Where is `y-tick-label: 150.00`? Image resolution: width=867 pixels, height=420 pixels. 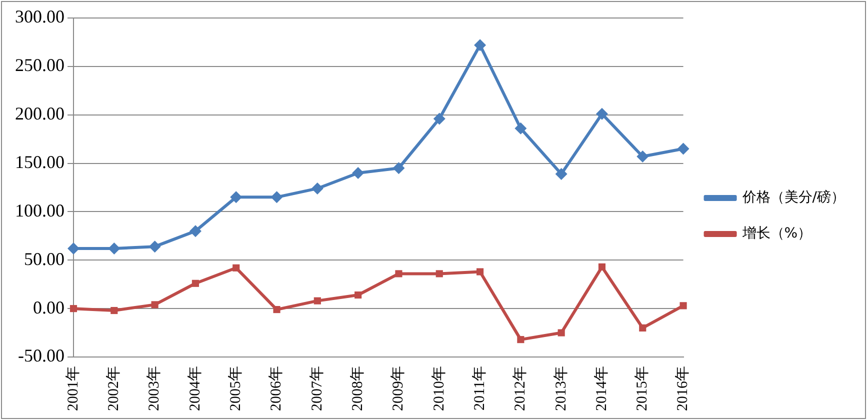 y-tick-label: 150.00 is located at coordinates (39, 162).